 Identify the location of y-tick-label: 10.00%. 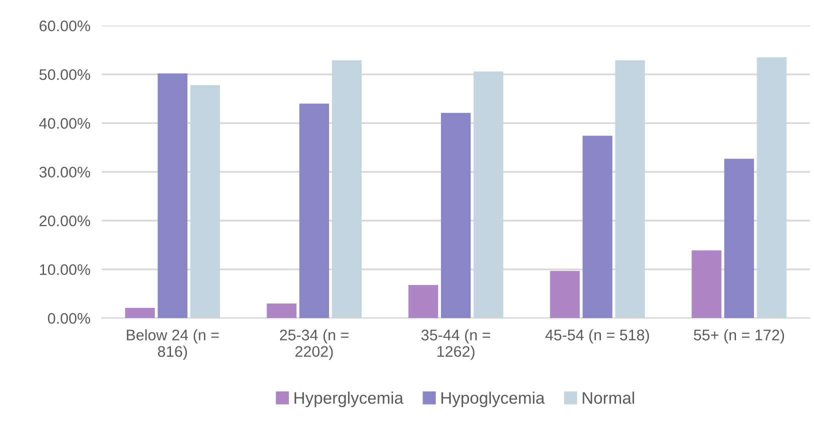
(65, 270).